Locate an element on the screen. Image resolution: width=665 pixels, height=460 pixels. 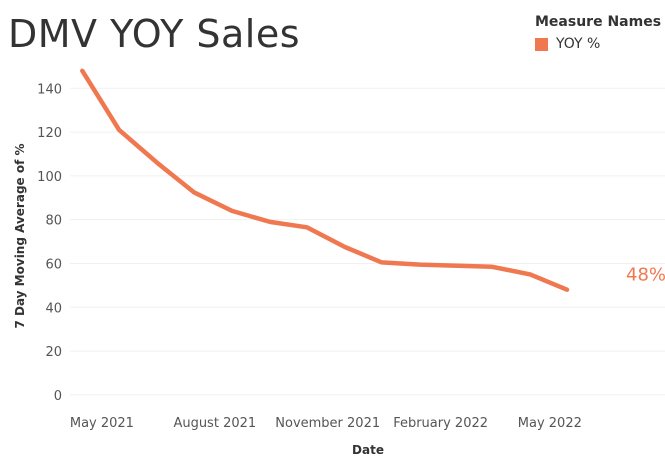
x-tick-label: May 2021 is located at coordinates (102, 423).